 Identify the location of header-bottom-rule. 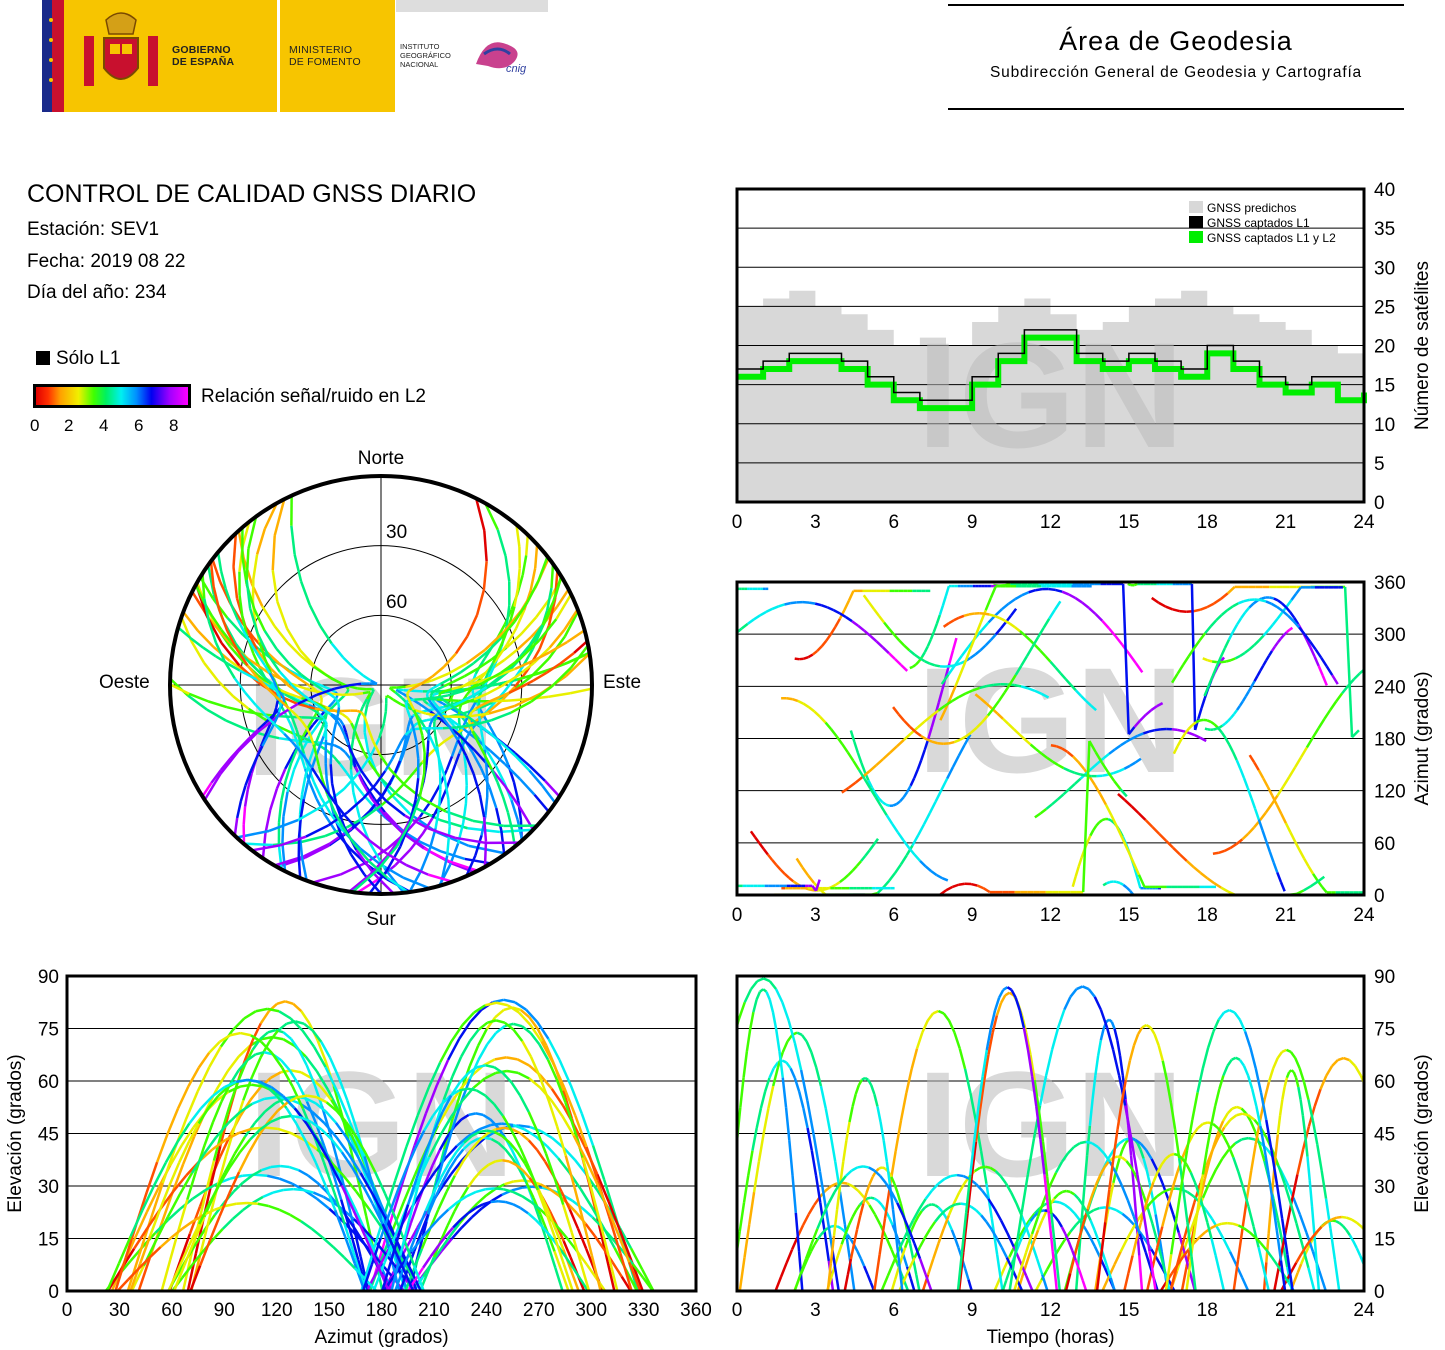
(1176, 109).